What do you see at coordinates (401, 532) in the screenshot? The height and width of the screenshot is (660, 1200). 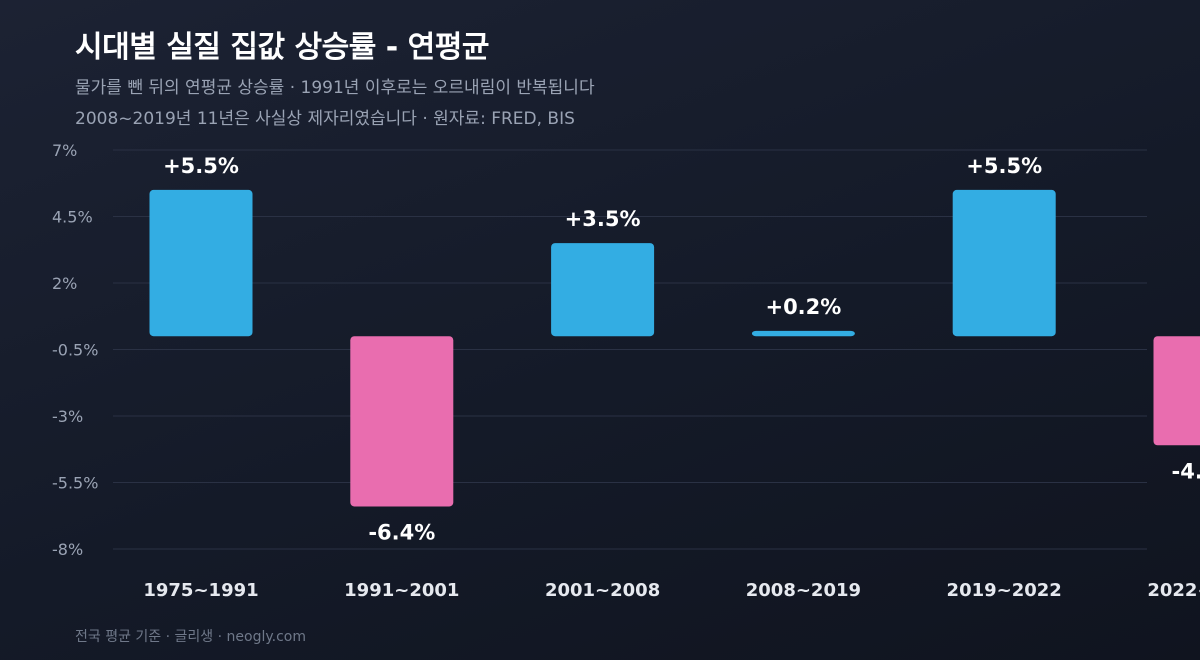 I see `data-label: -6.4%` at bounding box center [401, 532].